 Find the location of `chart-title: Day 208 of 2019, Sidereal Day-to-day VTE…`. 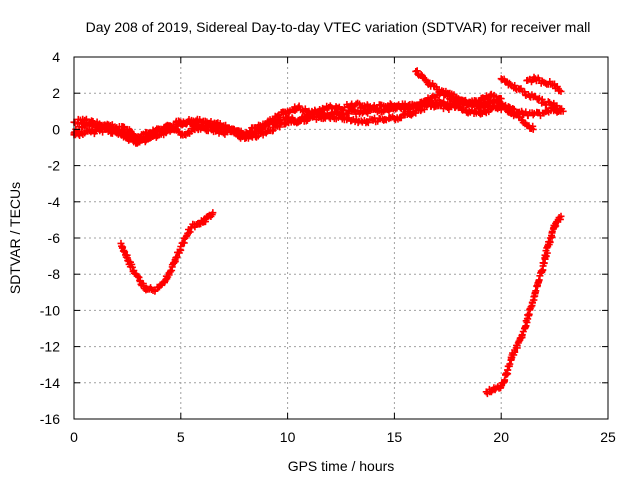

chart-title: Day 208 of 2019, Sidereal Day-to-day VTE… is located at coordinates (338, 27).